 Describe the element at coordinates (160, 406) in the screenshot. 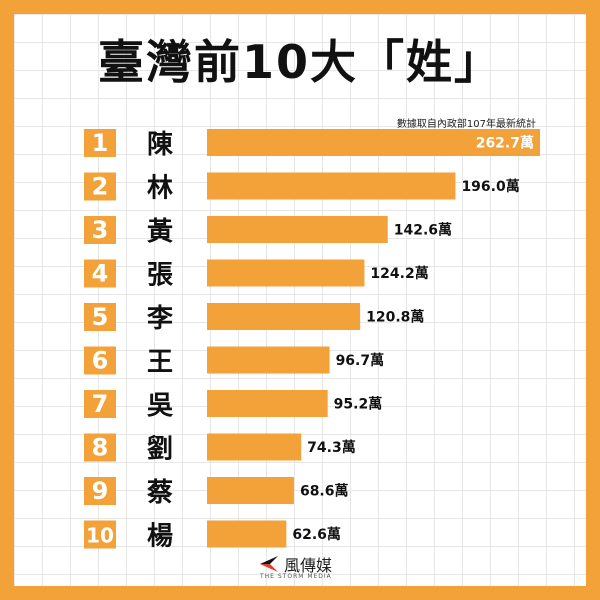

I see `surname-label-7: 吳` at that location.